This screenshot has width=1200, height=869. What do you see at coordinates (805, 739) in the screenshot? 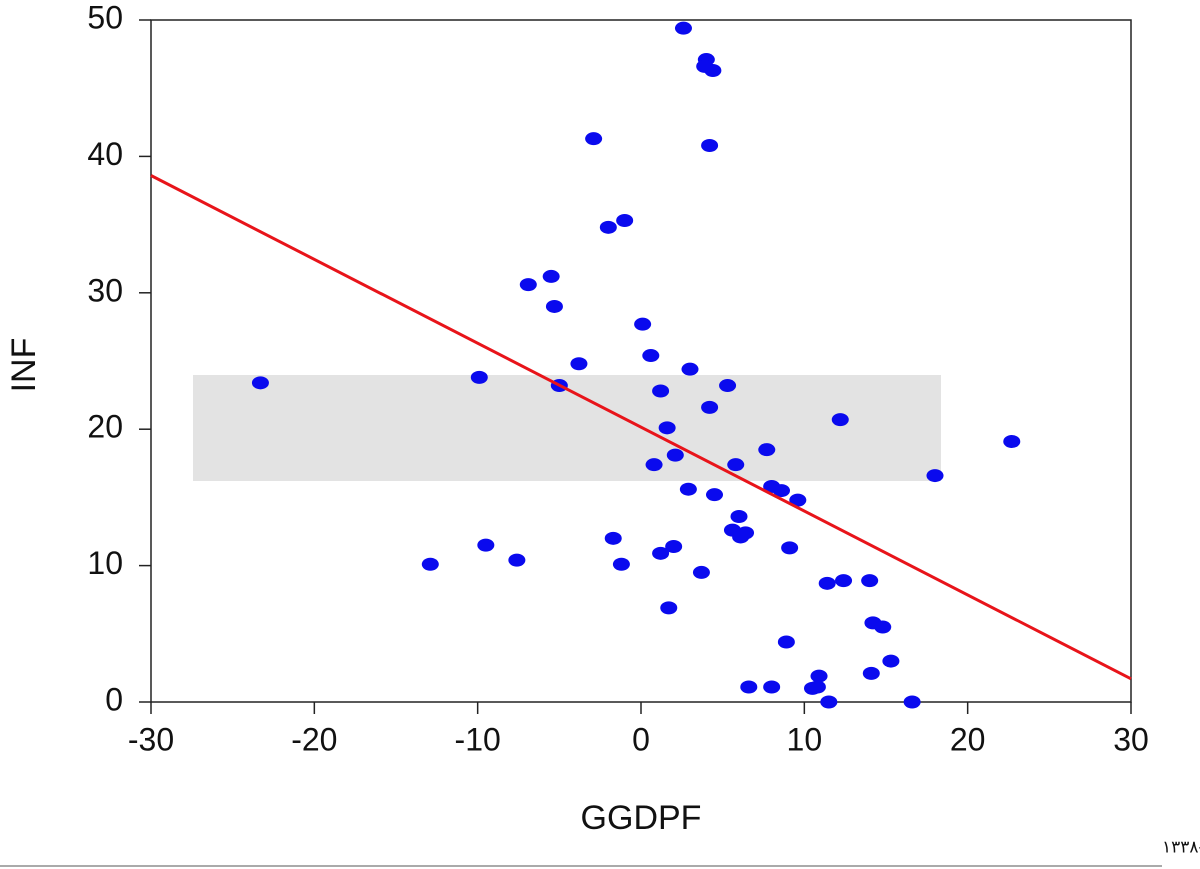
I see `x-tick-label: 10` at bounding box center [805, 739].